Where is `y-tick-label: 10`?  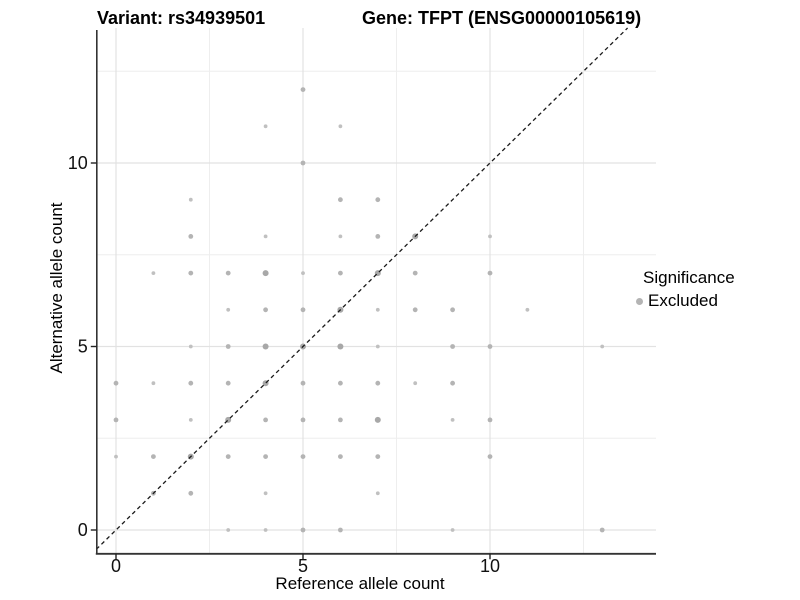 y-tick-label: 10 is located at coordinates (78, 163).